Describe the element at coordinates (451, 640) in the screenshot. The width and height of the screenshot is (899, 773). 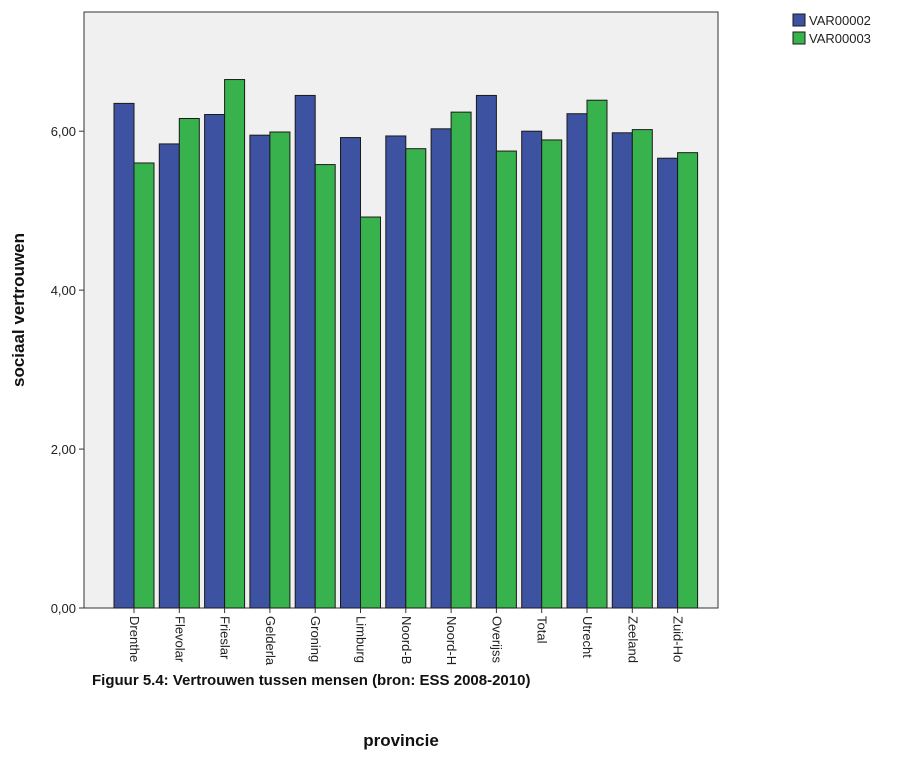
I see `x-category-label: Noord-H` at that location.